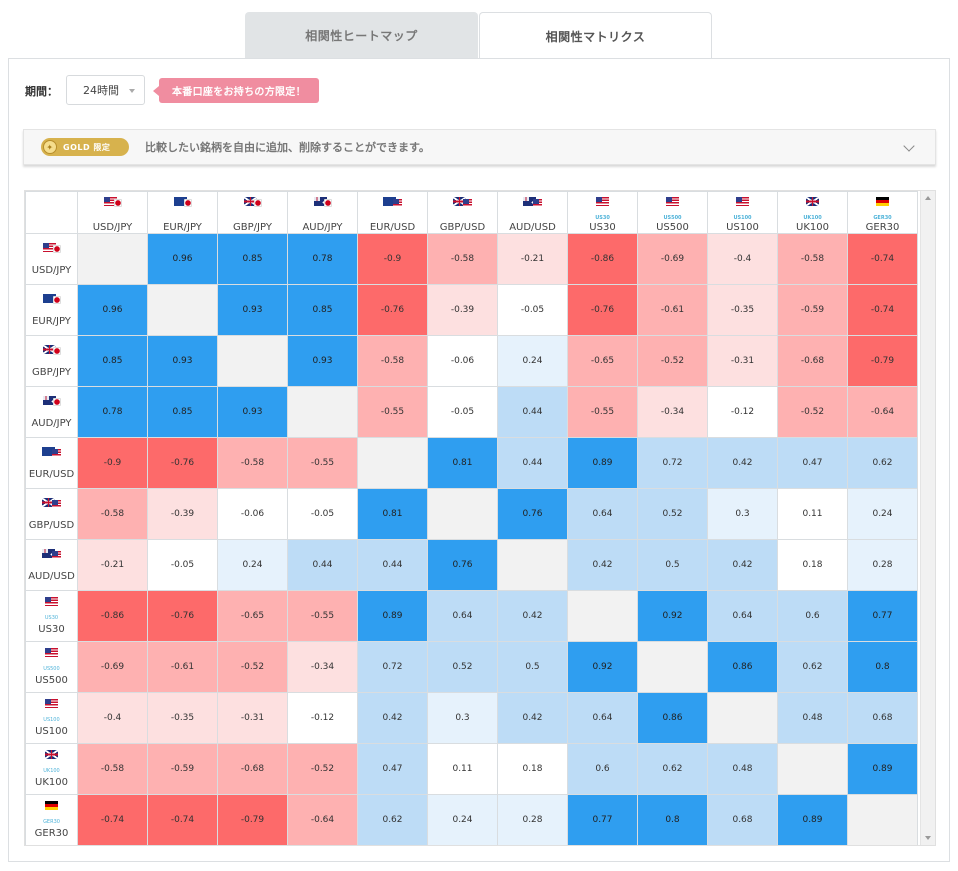 The height and width of the screenshot is (871, 958). What do you see at coordinates (51, 474) in the screenshot?
I see `row-label: EUR/USD` at bounding box center [51, 474].